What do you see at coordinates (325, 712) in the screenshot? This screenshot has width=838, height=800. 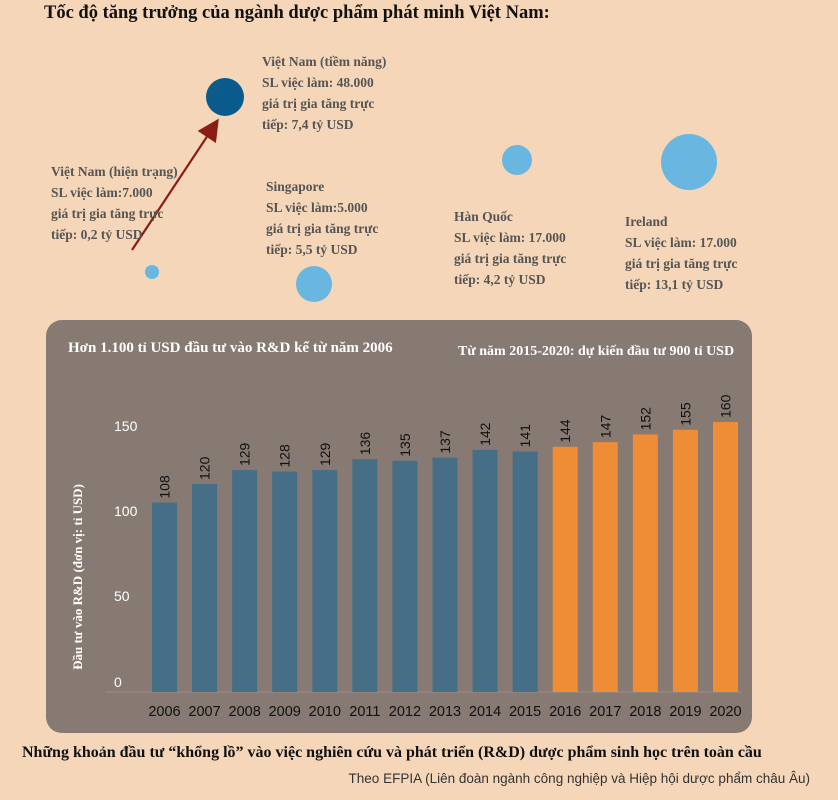 I see `x-tick-label: 2010` at bounding box center [325, 712].